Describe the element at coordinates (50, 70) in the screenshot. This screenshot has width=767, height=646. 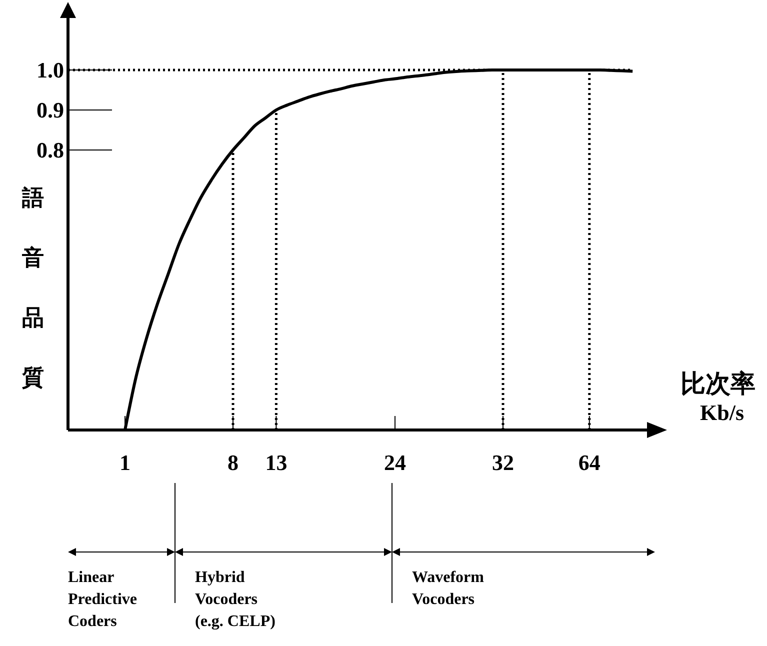
I see `y-tick-label: 1.0` at that location.